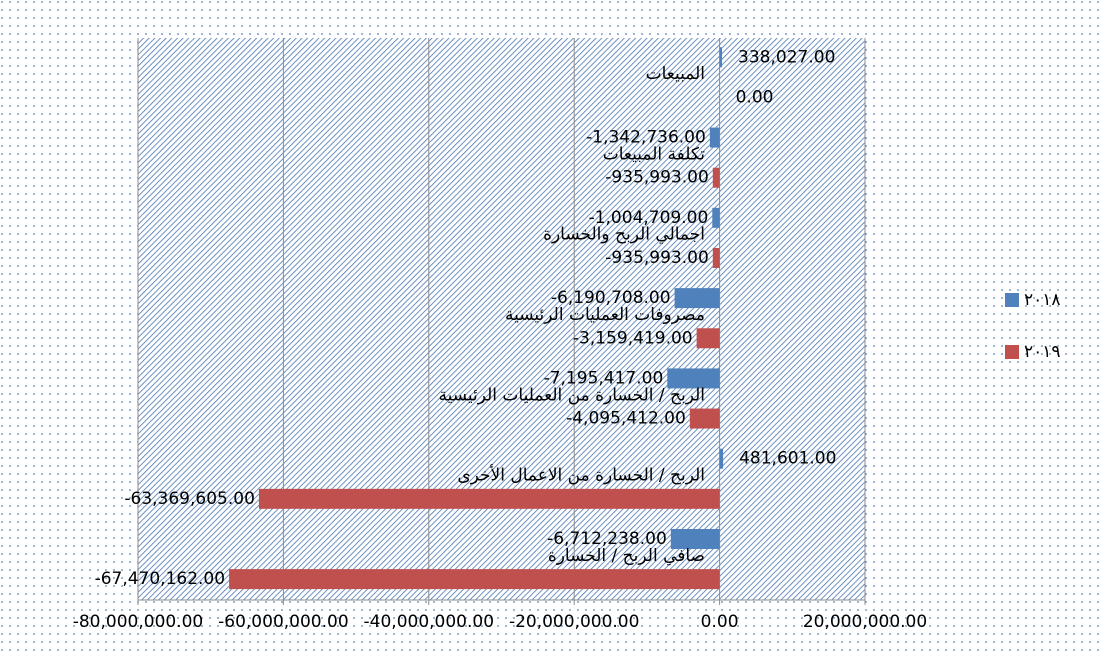 This screenshot has height=653, width=1101. Describe the element at coordinates (675, 74) in the screenshot. I see `category-label: المبيعات` at that location.